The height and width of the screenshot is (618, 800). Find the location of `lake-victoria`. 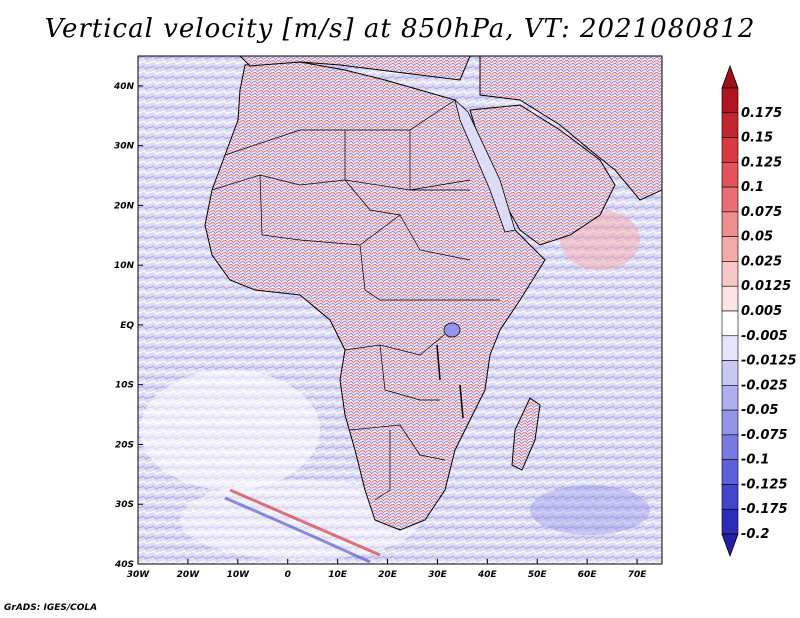

lake-victoria is located at coordinates (452, 330).